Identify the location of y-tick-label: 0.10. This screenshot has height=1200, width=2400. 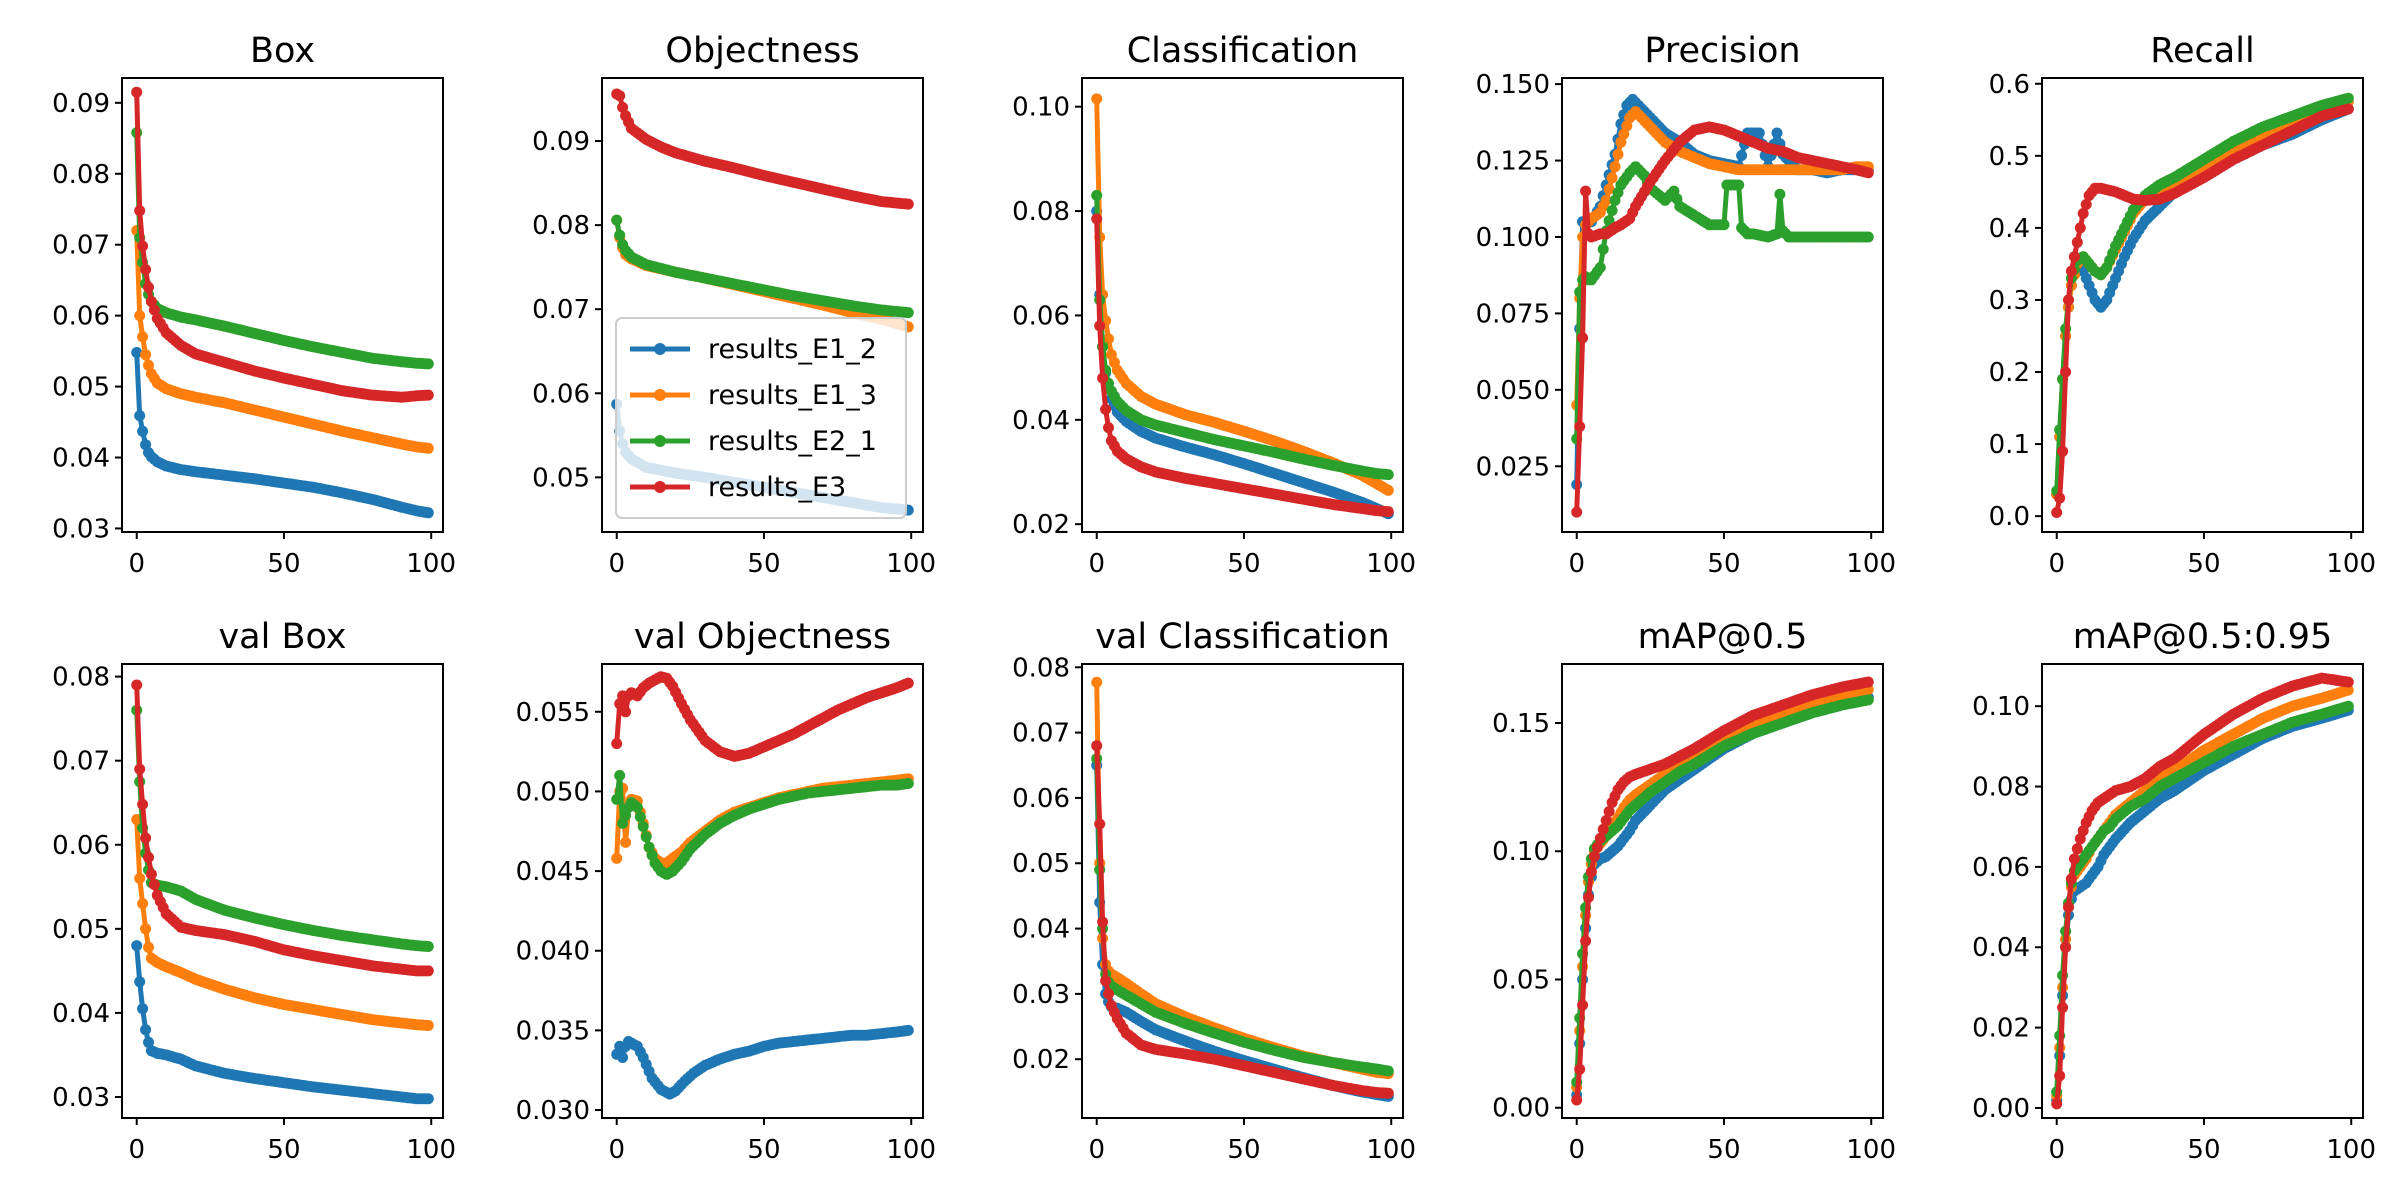
(2001, 707).